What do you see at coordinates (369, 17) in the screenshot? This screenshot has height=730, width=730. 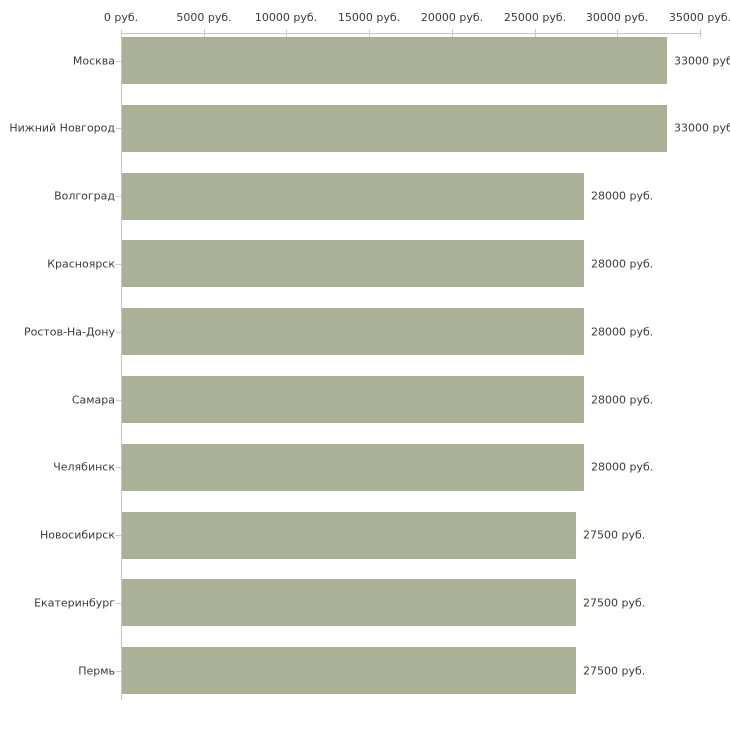 I see `x-axis-tick-label: 15000 руб.` at bounding box center [369, 17].